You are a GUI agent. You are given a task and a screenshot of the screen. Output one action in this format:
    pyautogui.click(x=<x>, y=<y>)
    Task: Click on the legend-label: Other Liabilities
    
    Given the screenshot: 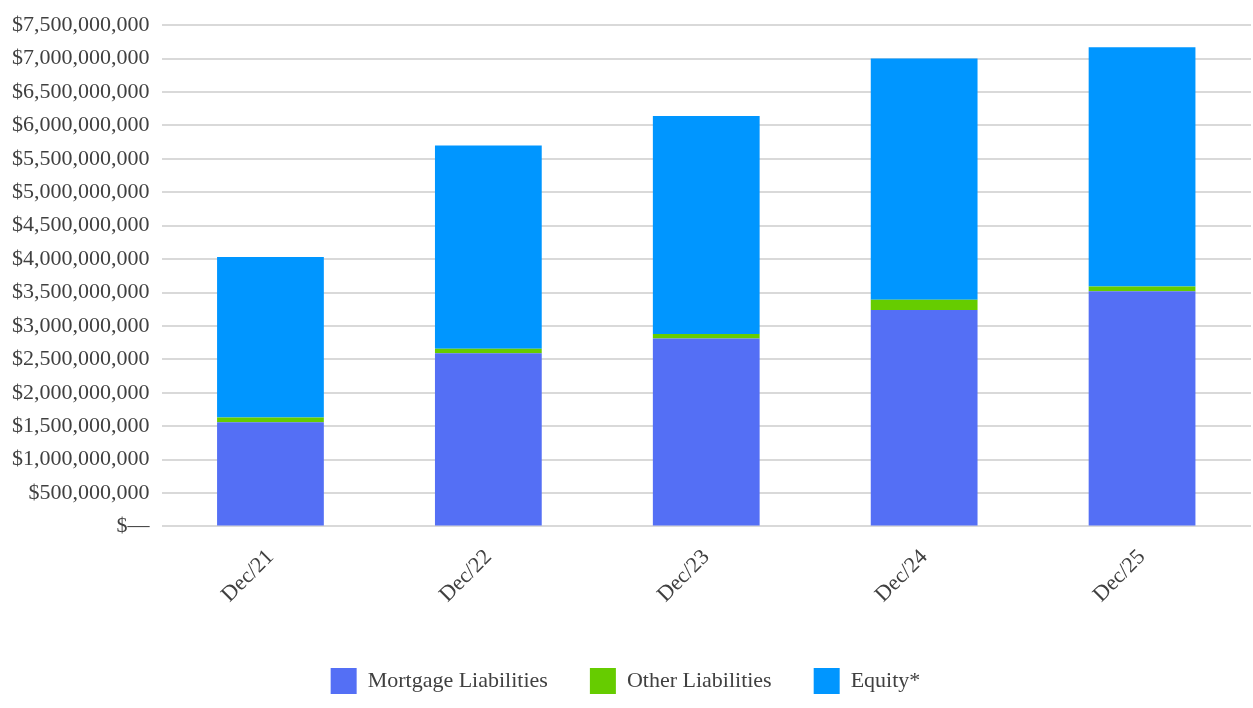 What is the action you would take?
    pyautogui.click(x=699, y=679)
    